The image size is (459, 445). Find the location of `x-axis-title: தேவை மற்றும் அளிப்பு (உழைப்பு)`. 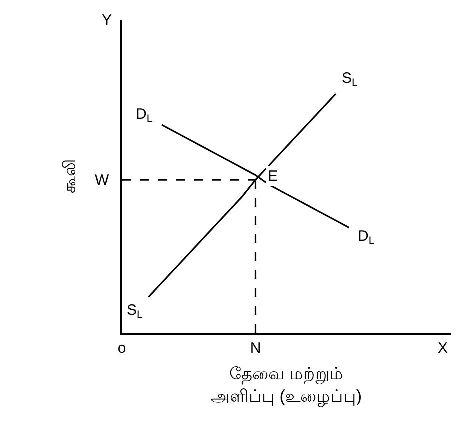

x-axis-title: தேவை மற்றும் அளிப்பு (உழைப்பு) is located at coordinates (286, 385).